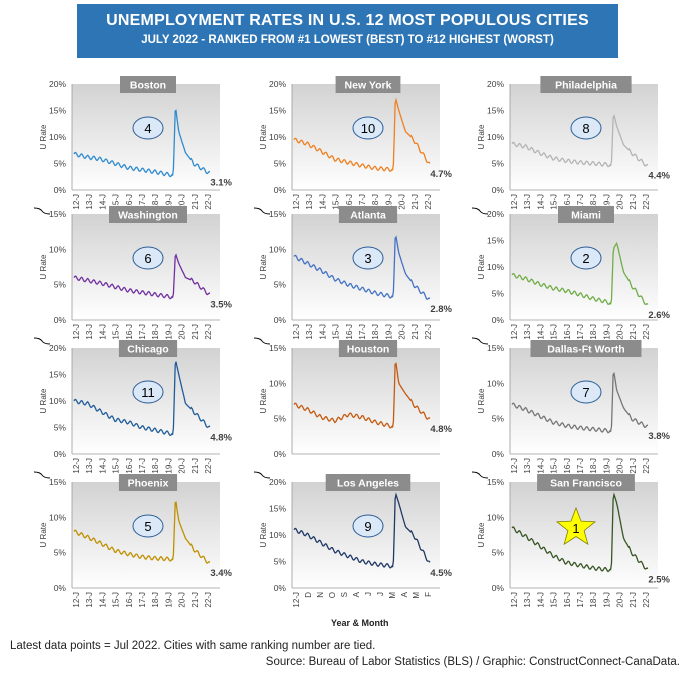 This screenshot has height=673, width=694. What do you see at coordinates (360, 623) in the screenshot?
I see `x-axis-title: Year & Month` at bounding box center [360, 623].